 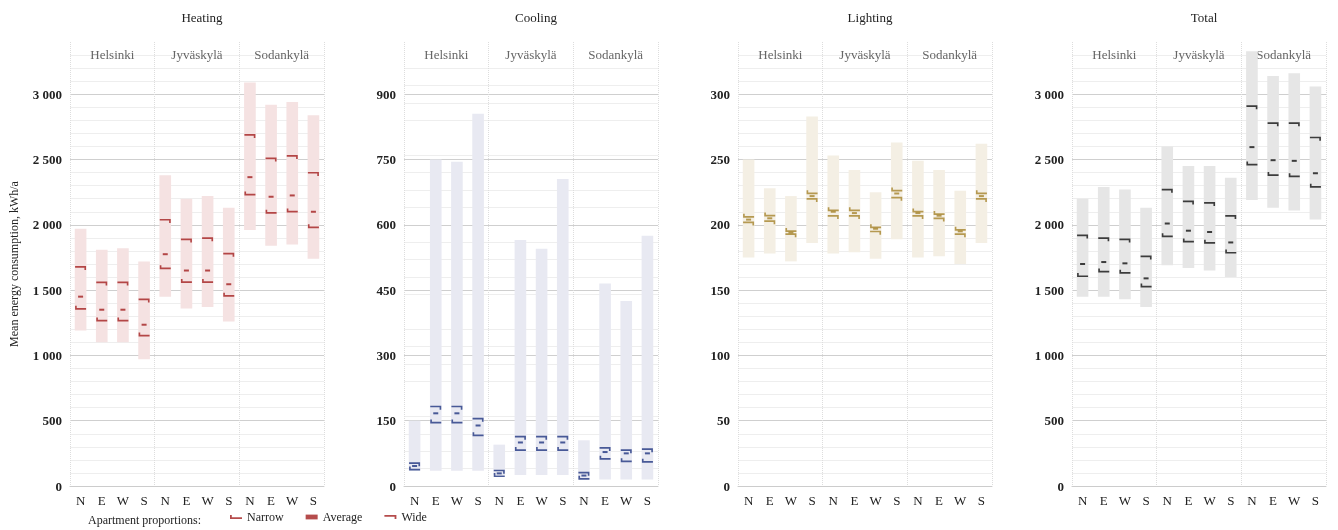 I want to click on chart-title: Total, so click(x=1204, y=17).